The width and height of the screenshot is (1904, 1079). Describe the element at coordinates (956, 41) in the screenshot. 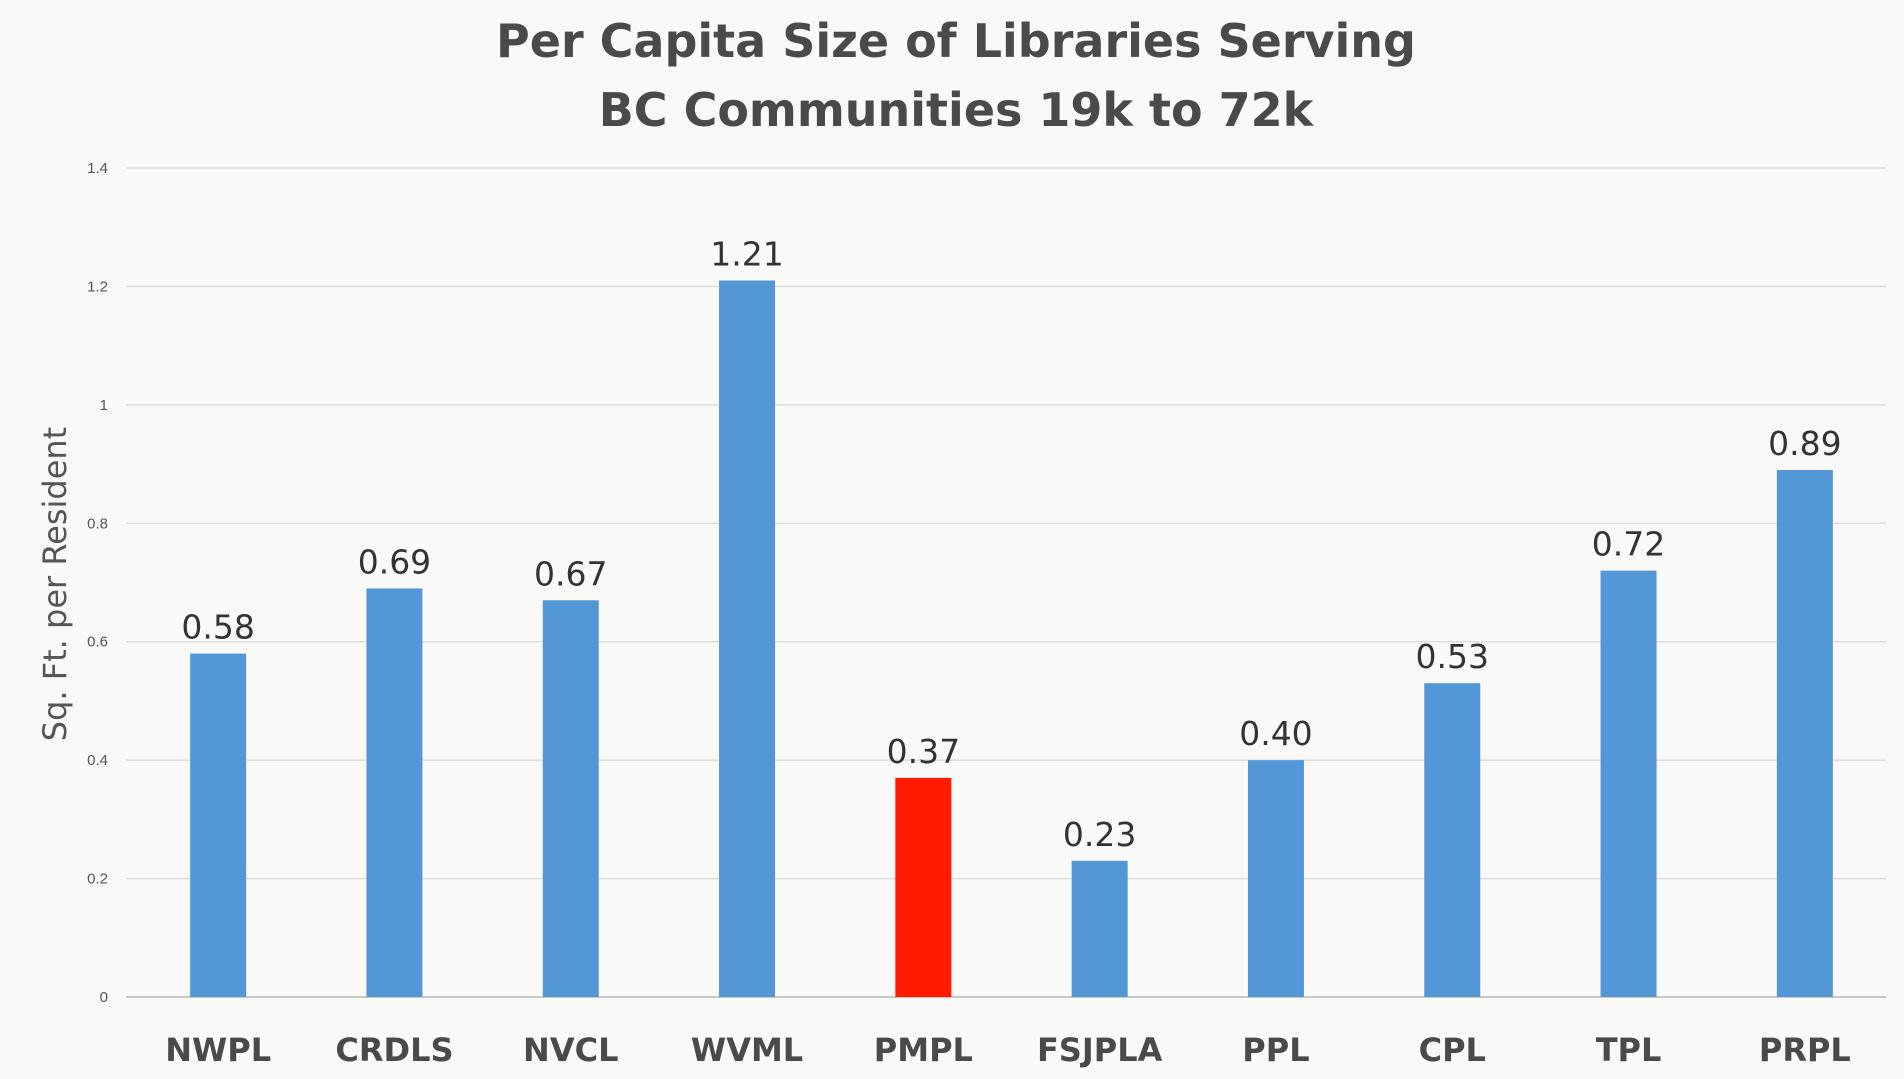

I see `chart-title-line-1: Per Capita Size of Libraries Serving` at that location.